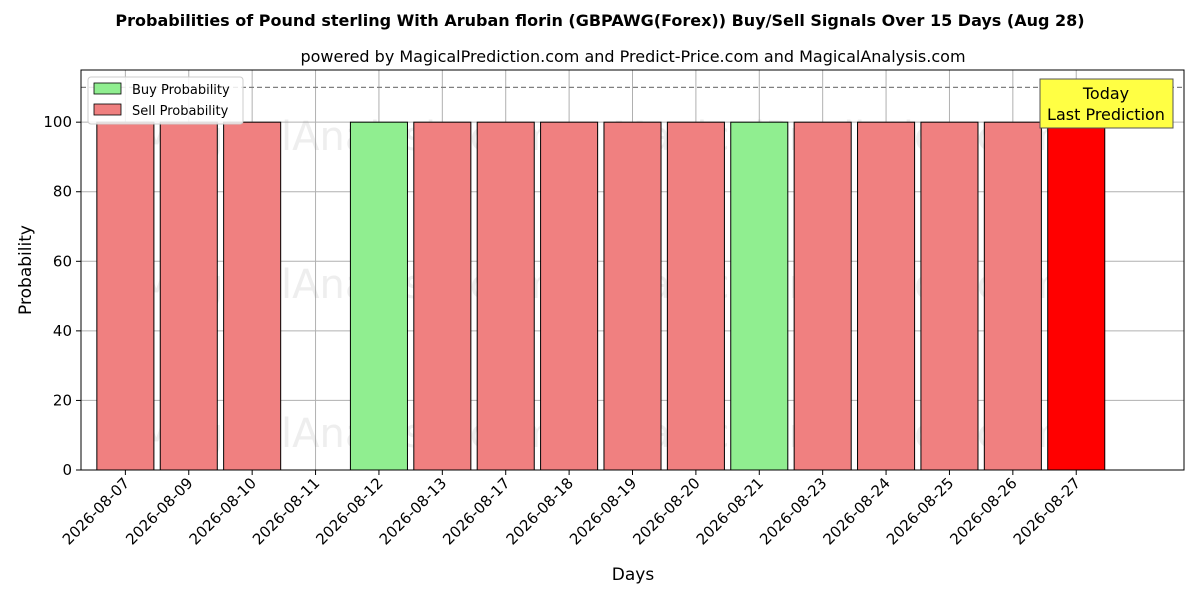  What do you see at coordinates (1106, 114) in the screenshot?
I see `today-label-line2: Last Prediction` at bounding box center [1106, 114].